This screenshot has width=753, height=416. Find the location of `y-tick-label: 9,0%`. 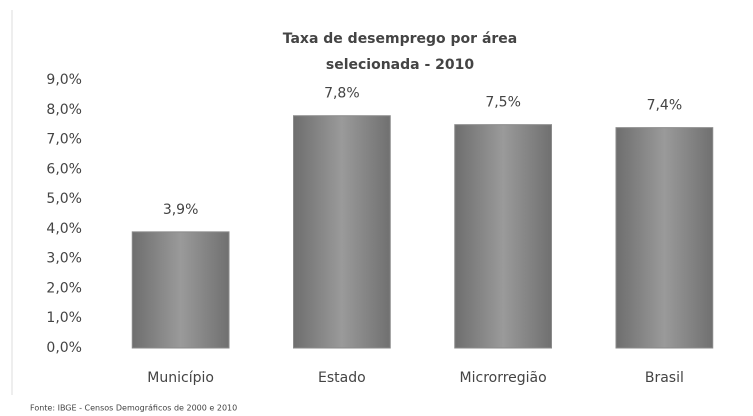

y-tick-label: 9,0% is located at coordinates (64, 80).